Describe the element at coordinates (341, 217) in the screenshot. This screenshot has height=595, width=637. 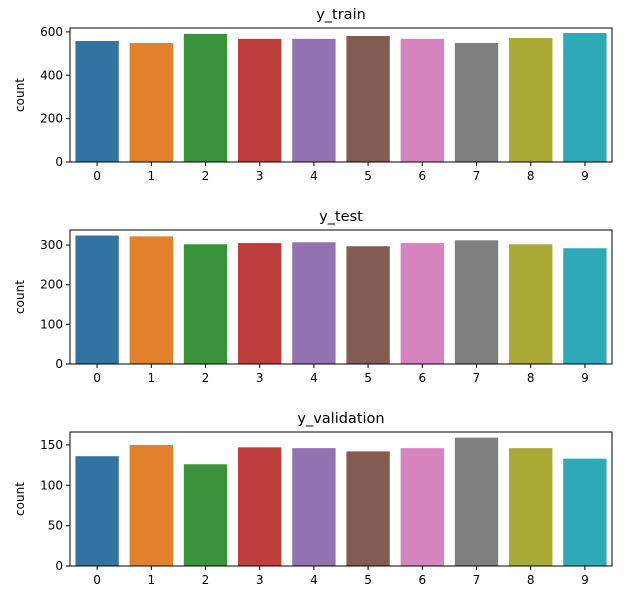
I see `chart-title: y_test` at that location.